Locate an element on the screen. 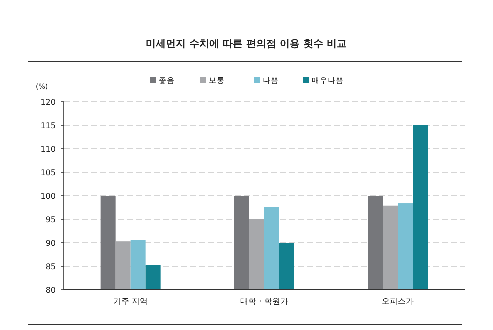 The height and width of the screenshot is (330, 493). y-tick-label: 100 is located at coordinates (48, 196).